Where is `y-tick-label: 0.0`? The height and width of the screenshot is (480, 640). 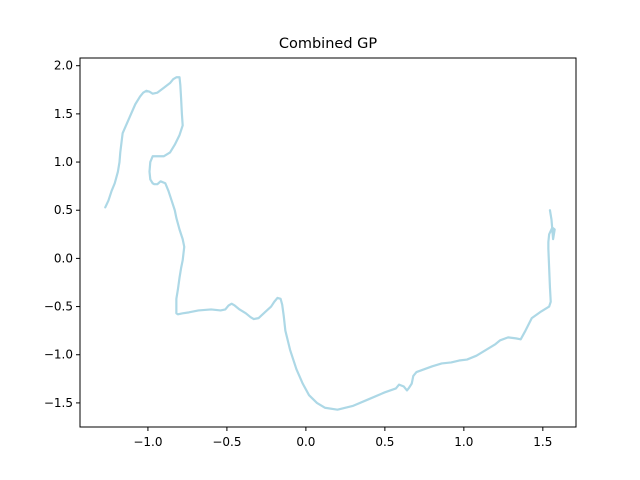 y-tick-label: 0.0 is located at coordinates (63, 258).